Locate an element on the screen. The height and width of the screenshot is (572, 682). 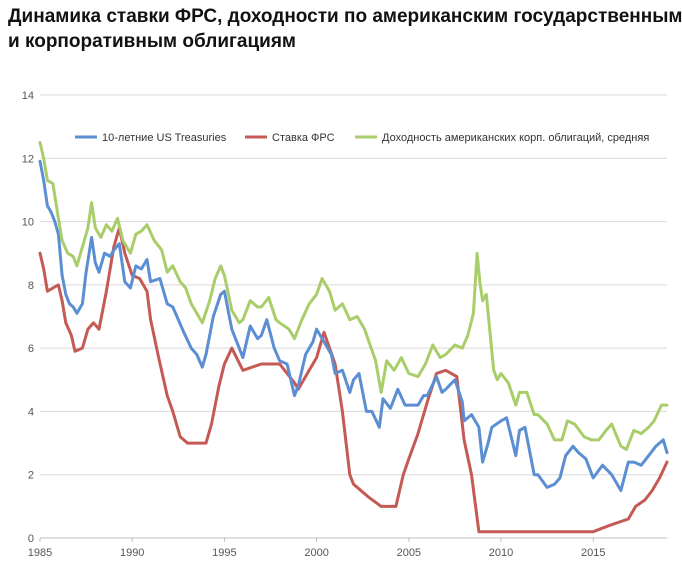
y-tick-label-8: 8 is located at coordinates (31, 286).